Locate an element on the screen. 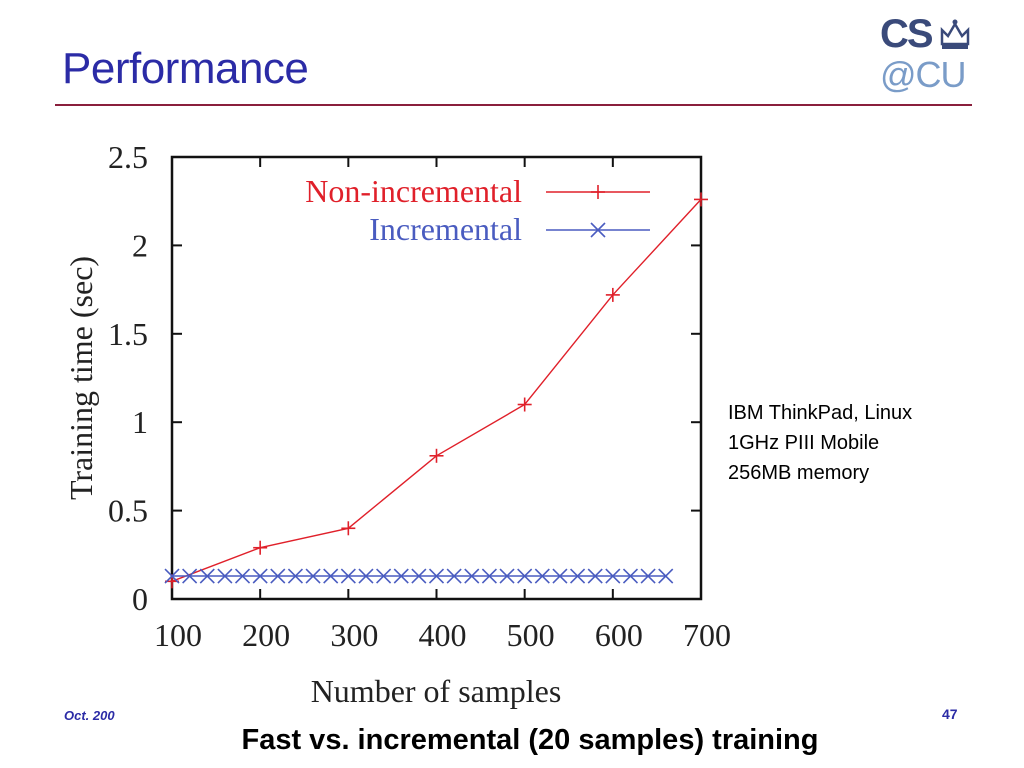 The width and height of the screenshot is (1024, 768). page-number: 47 is located at coordinates (950, 714).